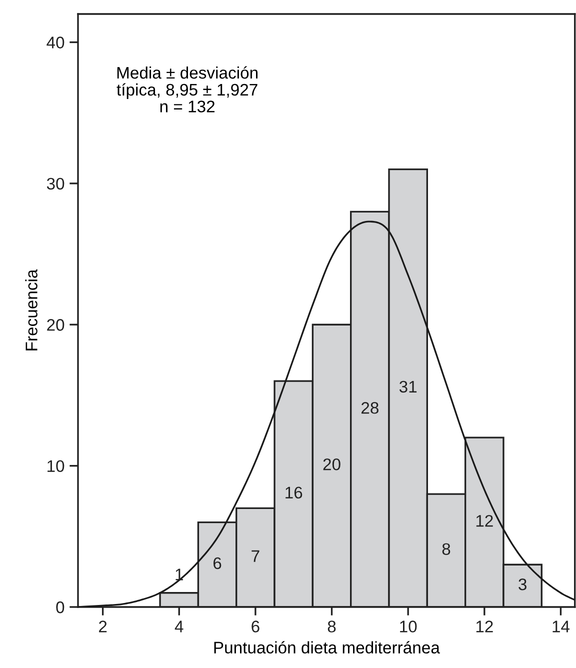 This screenshot has width=576, height=668. Describe the element at coordinates (56, 466) in the screenshot. I see `y-tick-label: 10` at that location.